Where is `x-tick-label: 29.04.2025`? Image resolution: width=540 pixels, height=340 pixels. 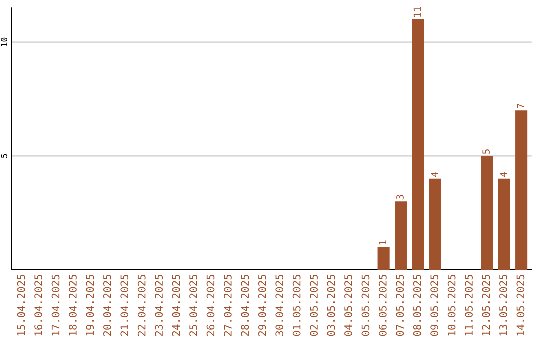 x-tick-label: 29.04.2025 is located at coordinates (262, 305).